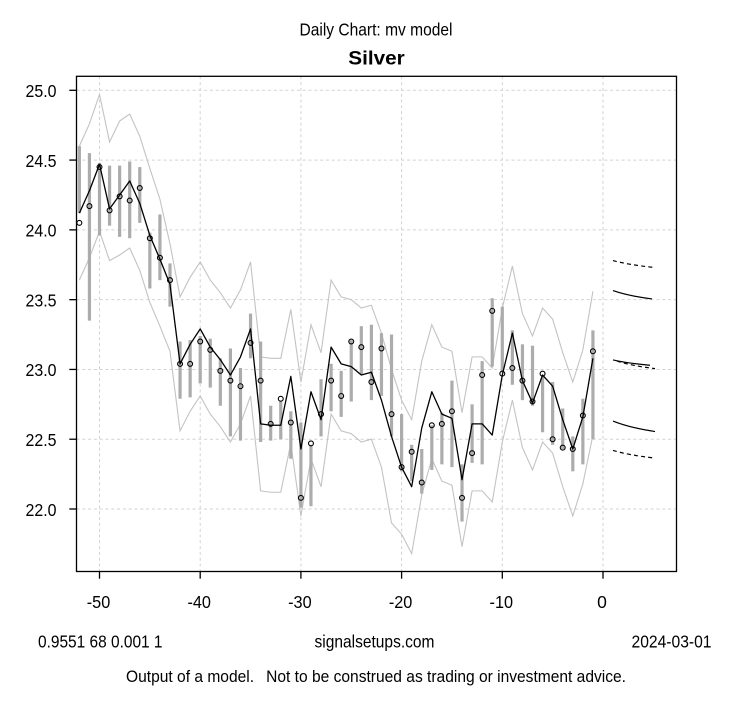 The image size is (753, 708). I want to click on svg-text: signalsetups.com, so click(375, 642).